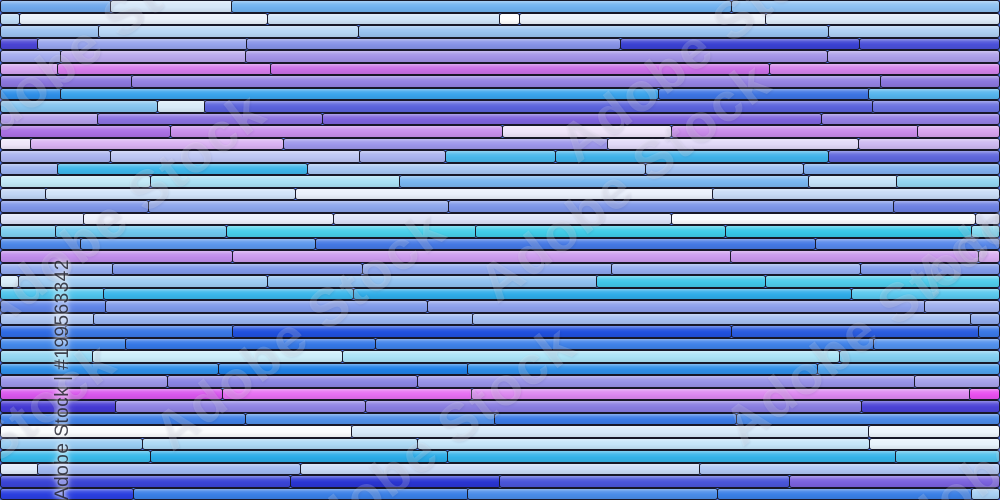 This screenshot has height=500, width=1000. I want to click on watermark-id-text: Adobe Stock | #199563342, so click(62, 379).